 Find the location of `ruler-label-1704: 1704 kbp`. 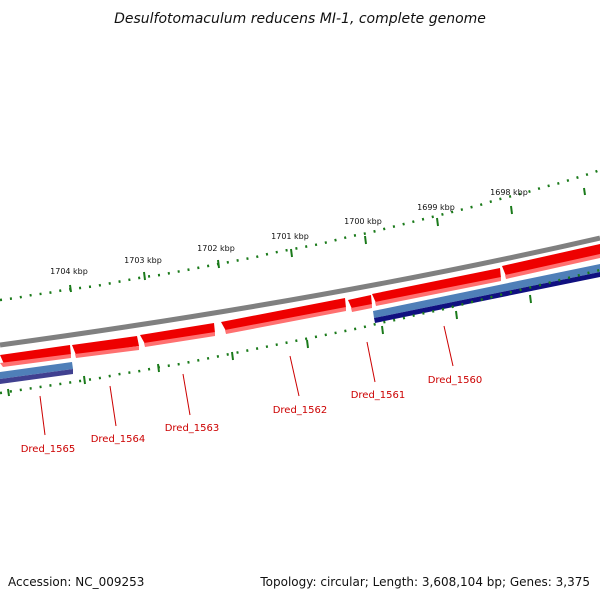

ruler-label-1704: 1704 kbp is located at coordinates (69, 271).